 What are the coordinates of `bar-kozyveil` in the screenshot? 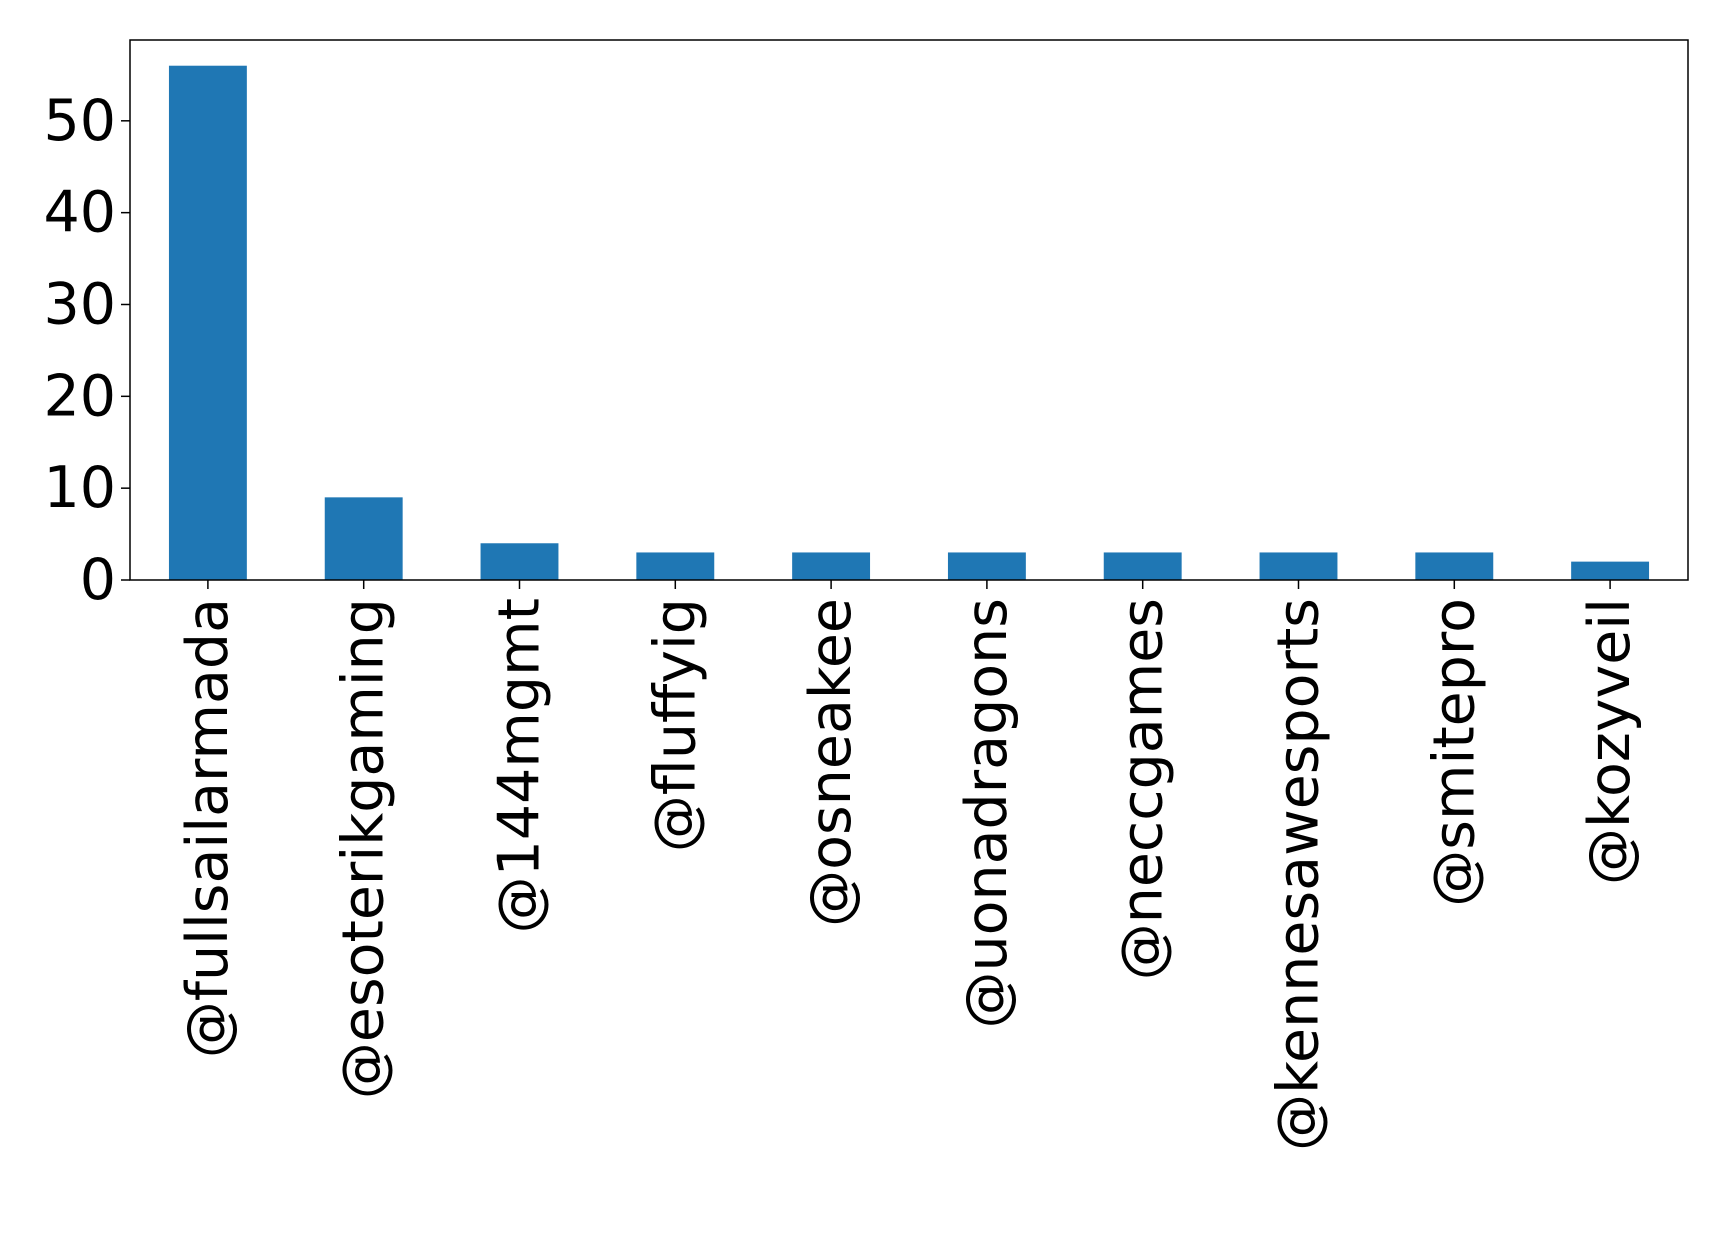 It's located at (1610, 570).